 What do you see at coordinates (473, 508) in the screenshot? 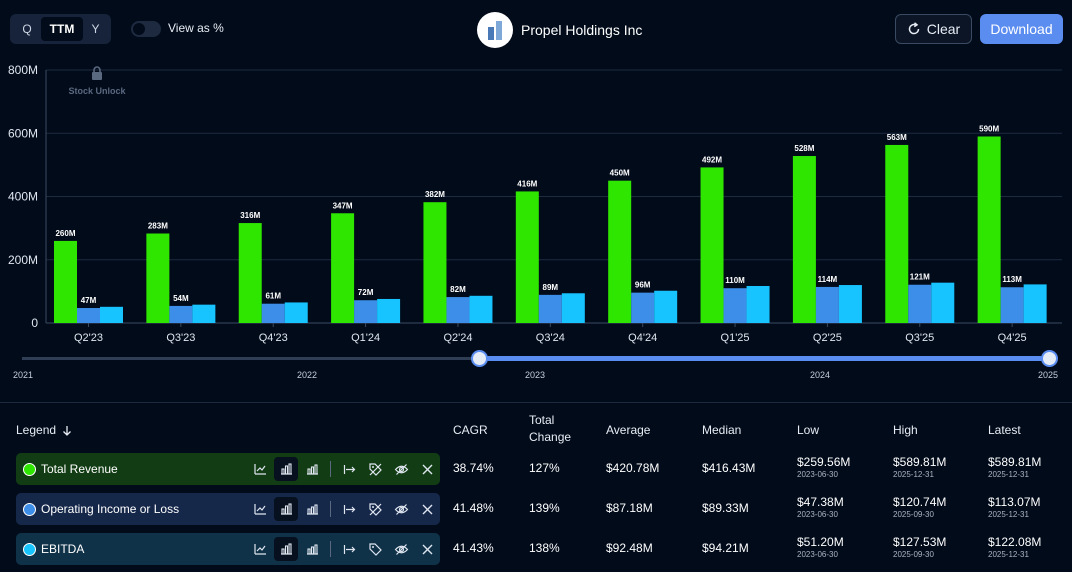
I see `cagr-value: 41.48%` at bounding box center [473, 508].